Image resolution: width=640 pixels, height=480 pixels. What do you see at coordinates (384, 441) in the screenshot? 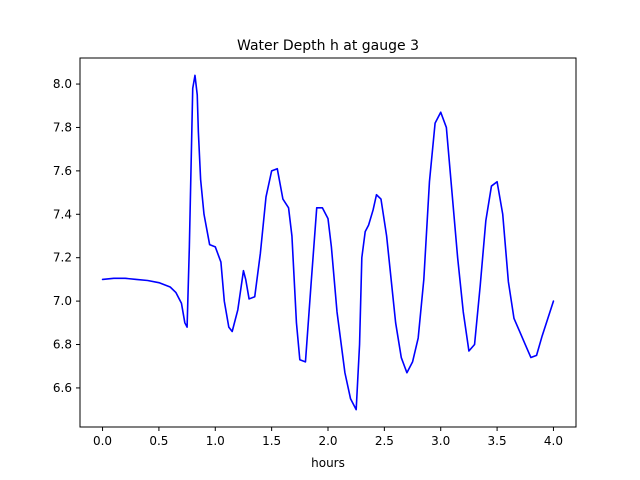
I see `x-tick-label: 2.5` at bounding box center [384, 441].